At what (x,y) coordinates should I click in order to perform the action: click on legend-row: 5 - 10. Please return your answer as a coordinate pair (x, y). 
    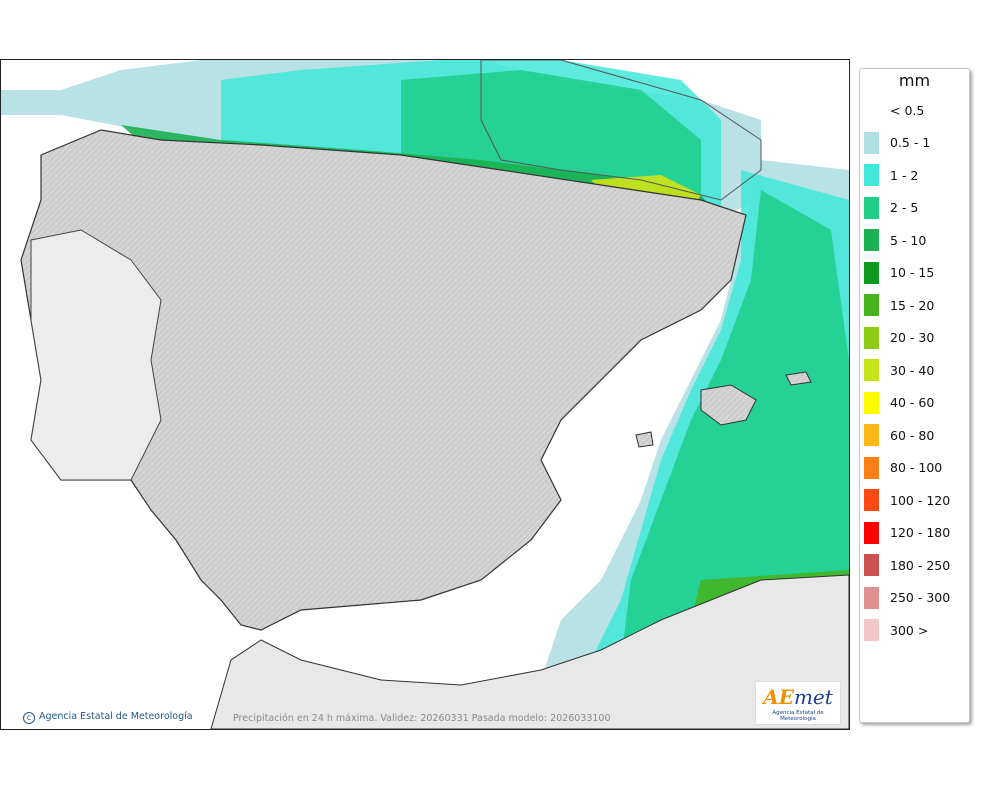
    Looking at the image, I should click on (893, 240).